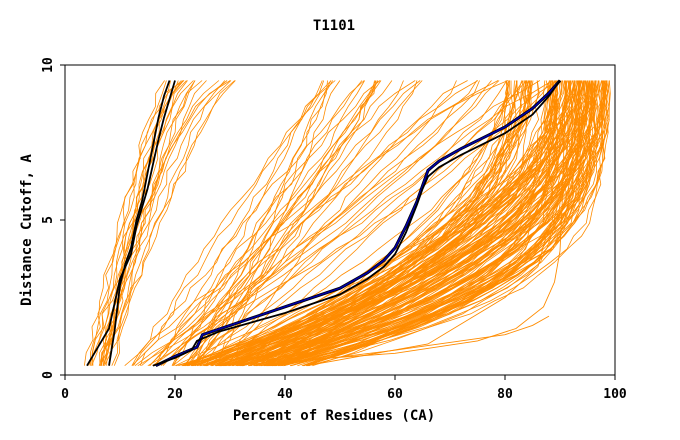  I want to click on x-tick-label: 40, so click(285, 394).